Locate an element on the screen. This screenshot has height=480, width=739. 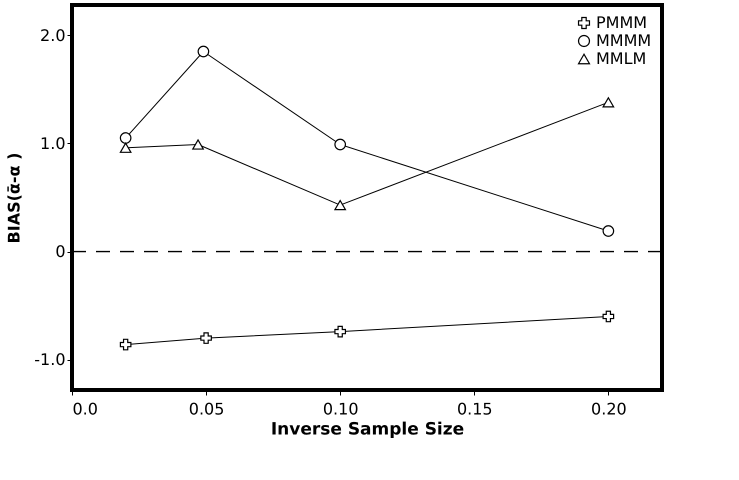
x-axis-title: Inverse Sample Size is located at coordinates (367, 430).